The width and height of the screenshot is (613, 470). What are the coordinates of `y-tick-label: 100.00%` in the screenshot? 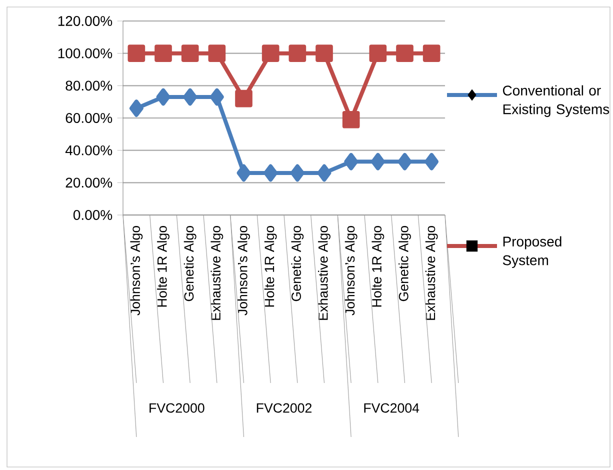 It's located at (85, 53).